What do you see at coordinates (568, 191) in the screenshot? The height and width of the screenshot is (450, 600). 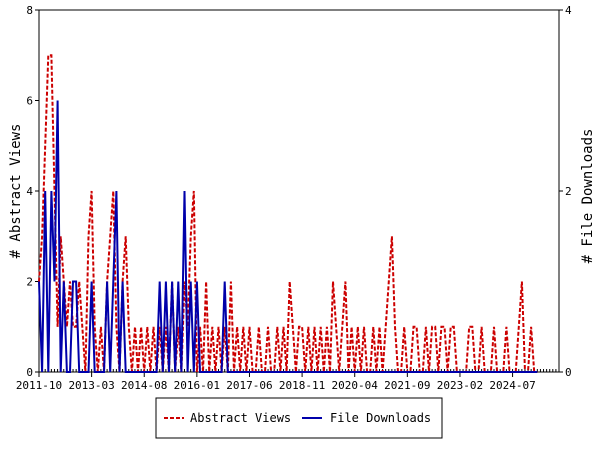 I see `y2-tick-label: 2` at bounding box center [568, 191].